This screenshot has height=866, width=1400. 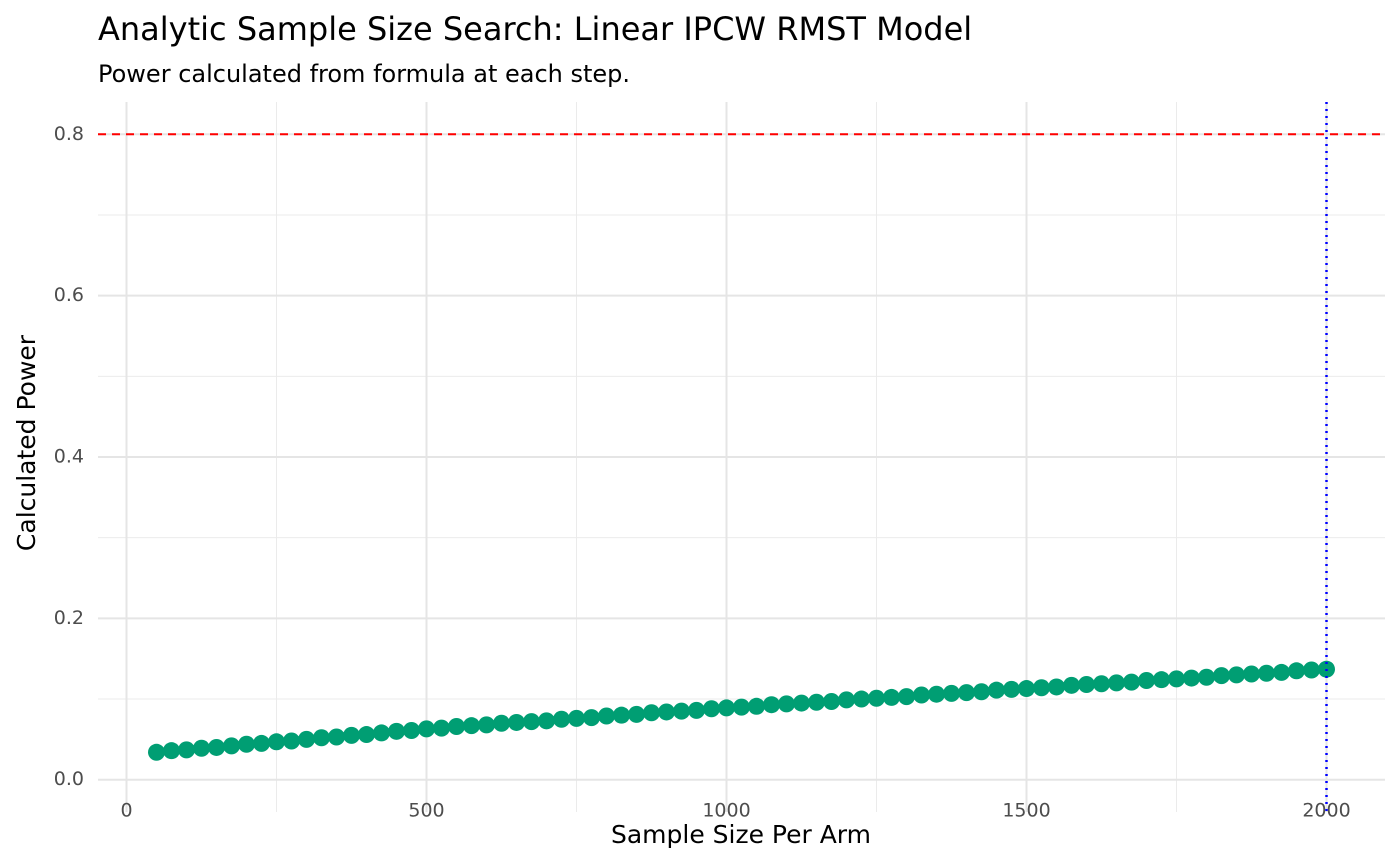 I want to click on y-tick-label: 0.6, so click(x=69, y=295).